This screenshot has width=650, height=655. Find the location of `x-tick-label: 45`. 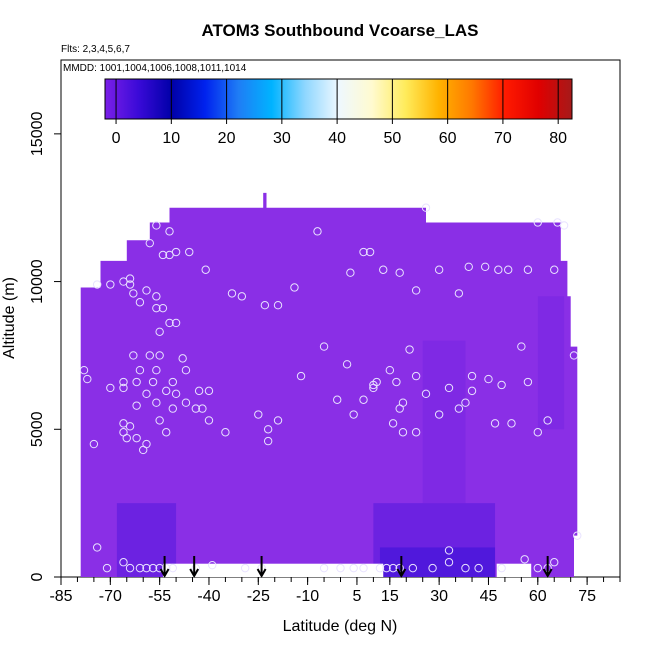

x-tick-label: 45 is located at coordinates (489, 596).